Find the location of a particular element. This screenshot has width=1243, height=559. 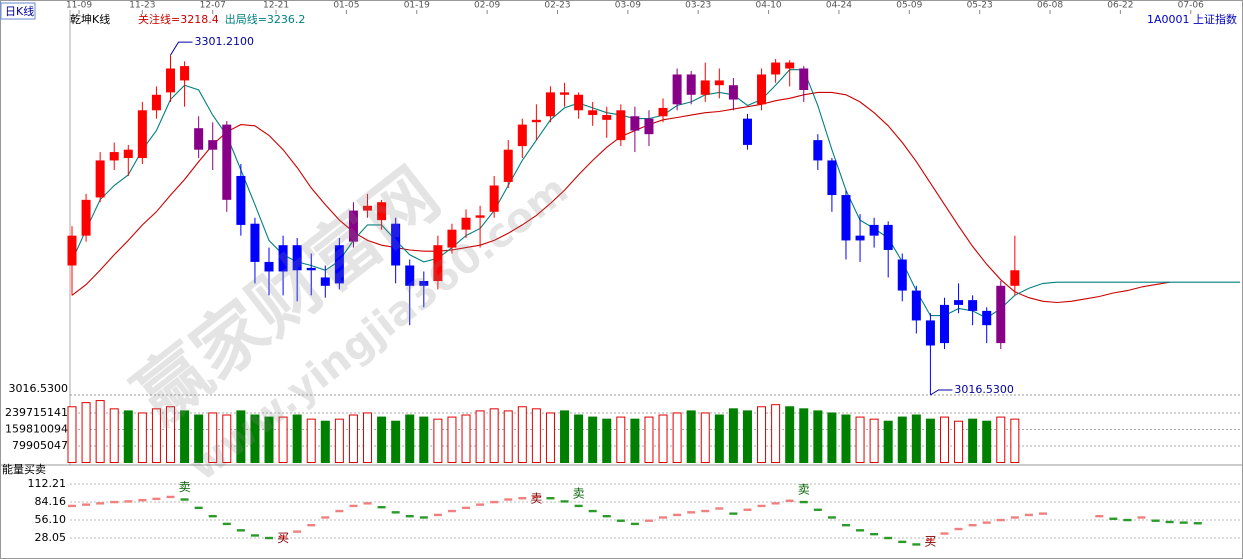

annotation-leader is located at coordinates (181, 48).